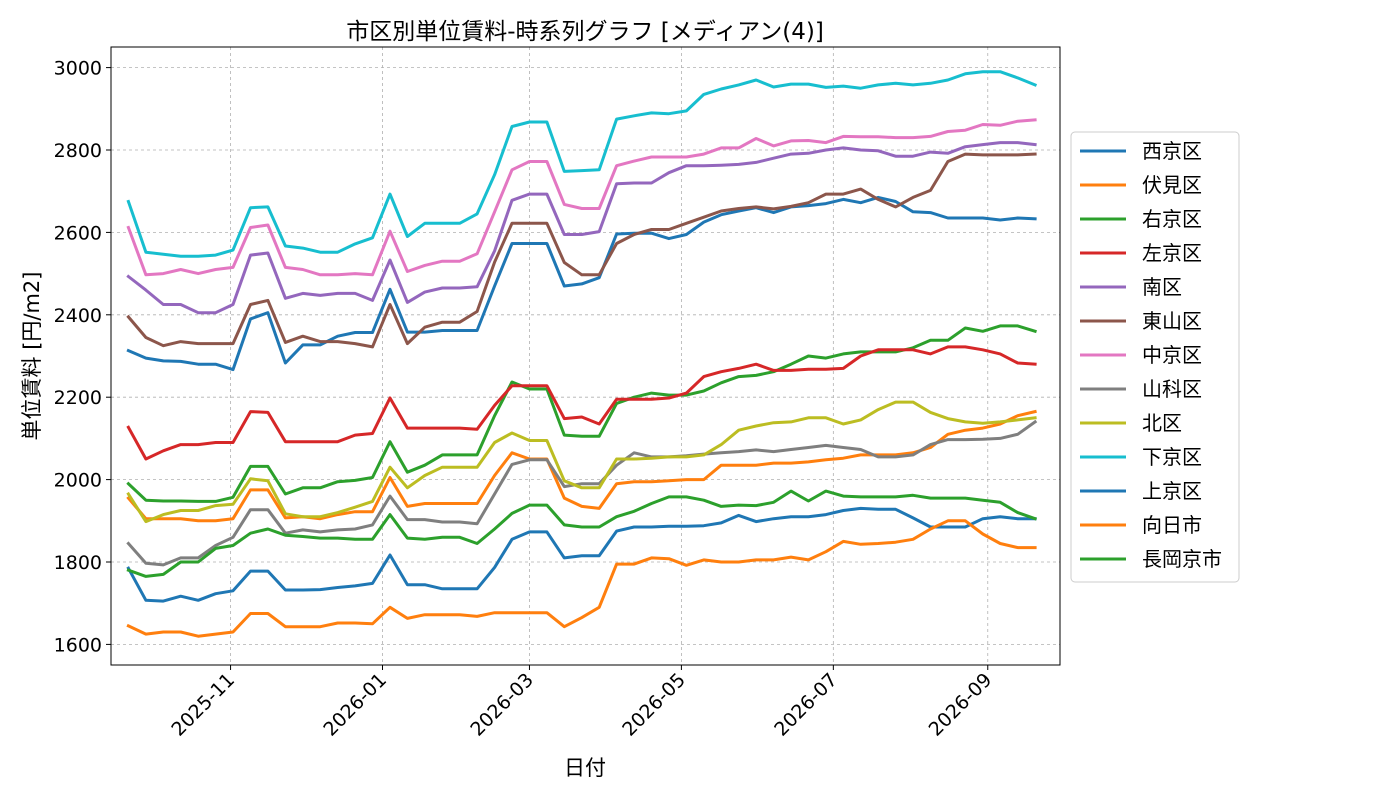 The height and width of the screenshot is (800, 1400). I want to click on chart-title: 市区別単位賃料-時系列グラフ [メディアン(4)], so click(585, 32).